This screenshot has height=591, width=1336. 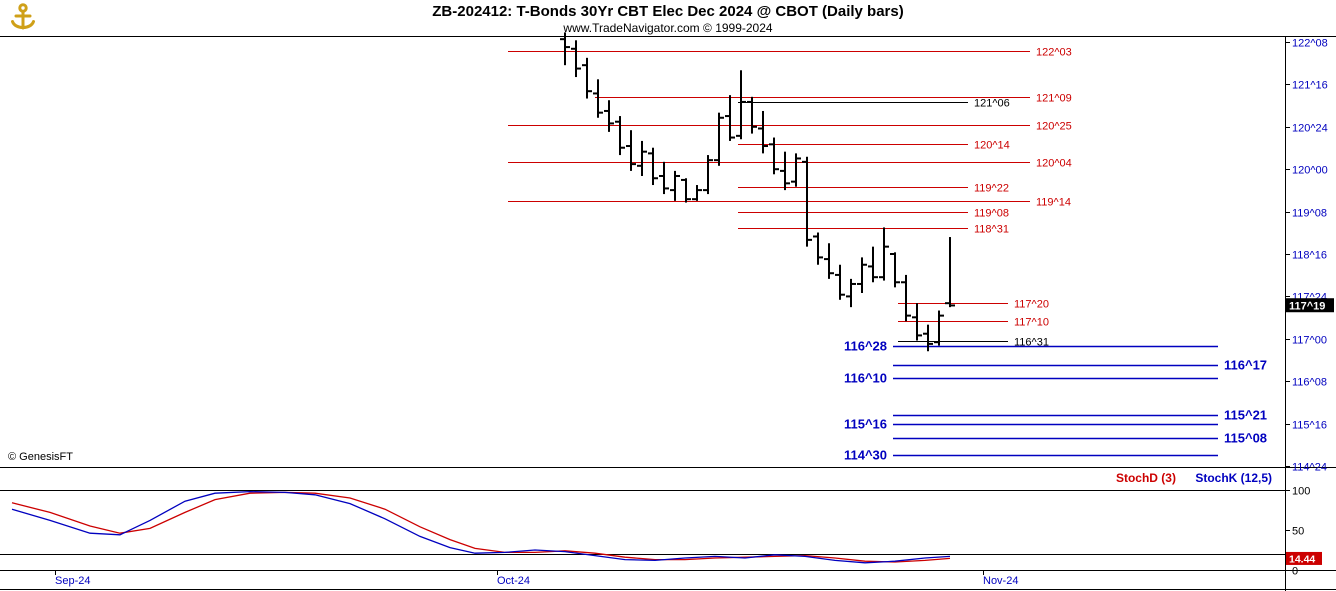 I want to click on stoch-axis-label: 100, so click(x=1301, y=492).